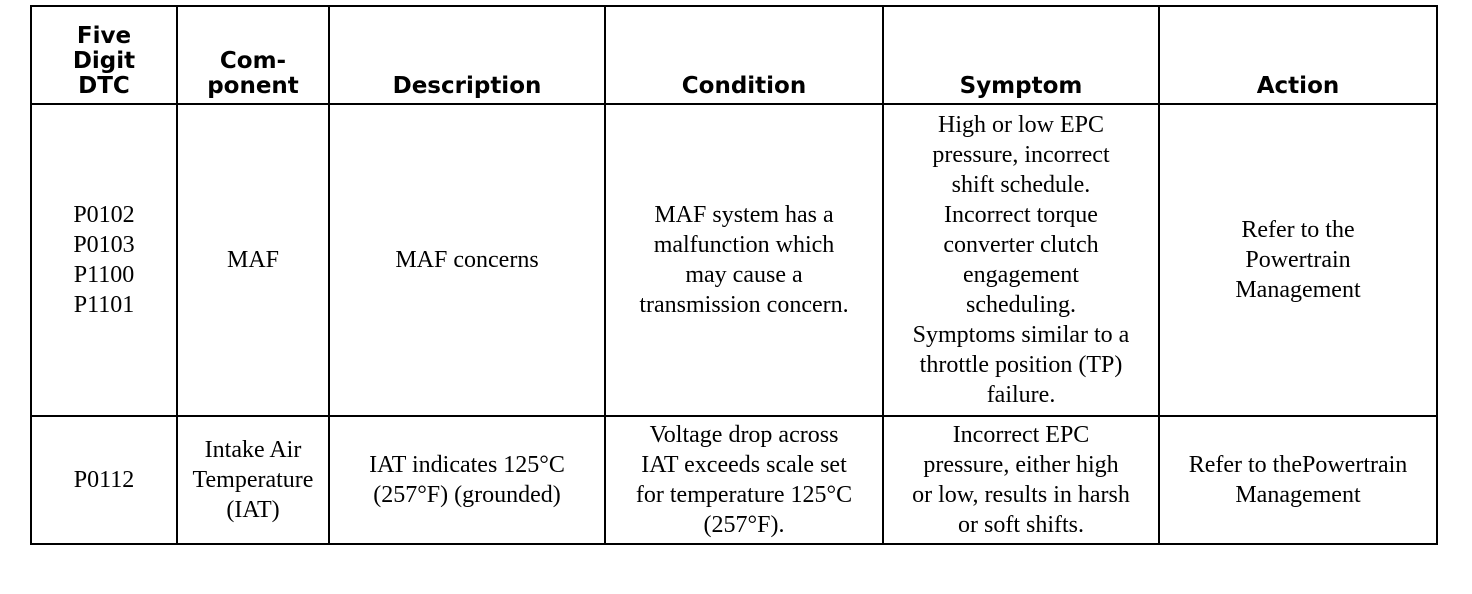  What do you see at coordinates (1298, 260) in the screenshot?
I see `cell-action: Refer to the Powertrain Management` at bounding box center [1298, 260].